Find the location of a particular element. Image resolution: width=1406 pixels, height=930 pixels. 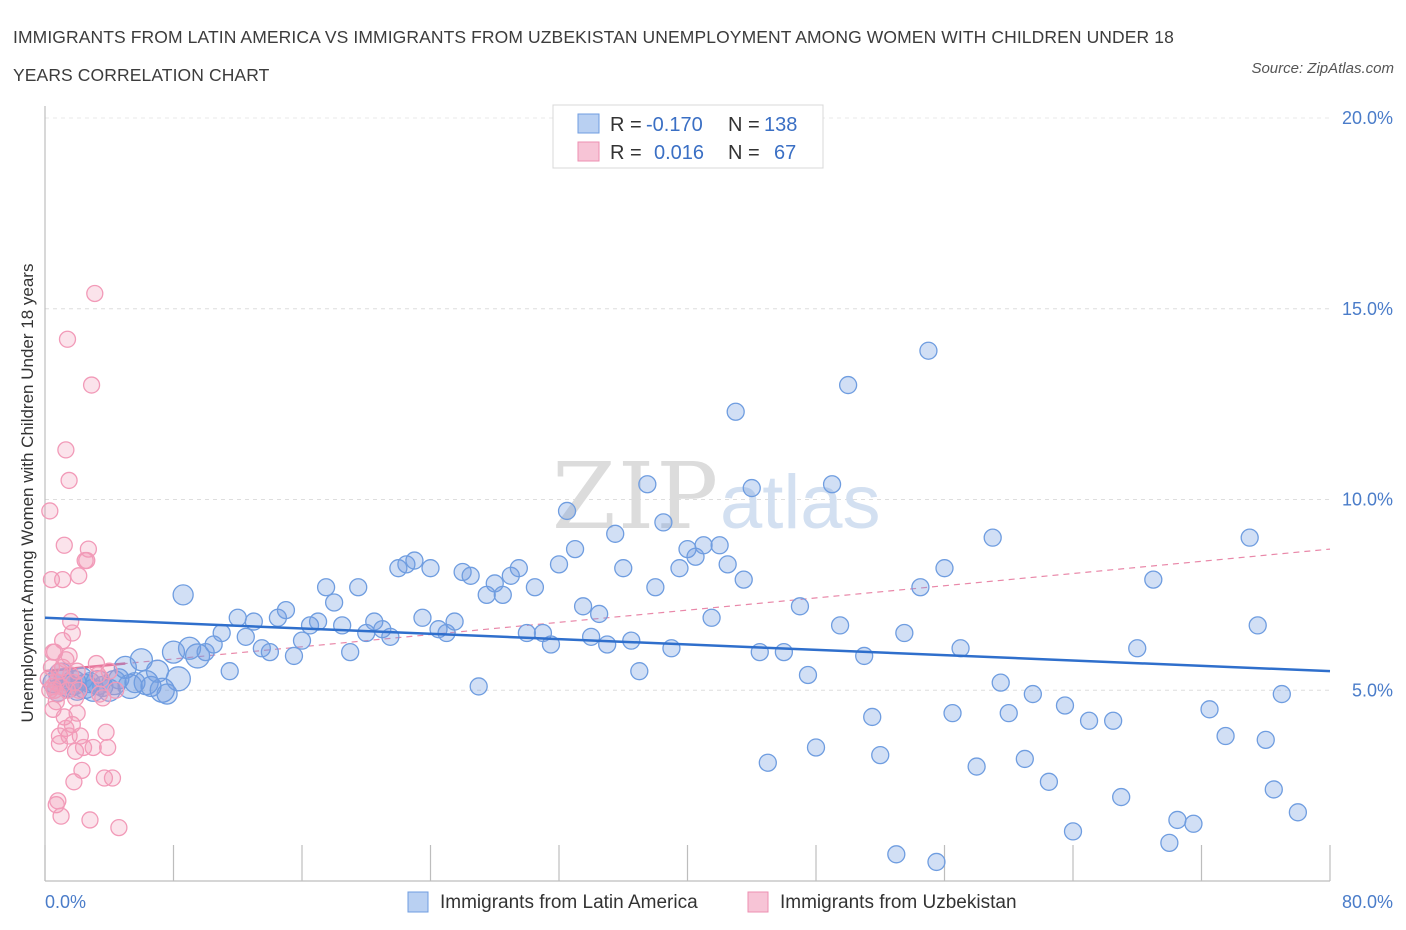

bottom-legend-label-uzbek: Immigrants from Uzbekistan is located at coordinates (898, 902).